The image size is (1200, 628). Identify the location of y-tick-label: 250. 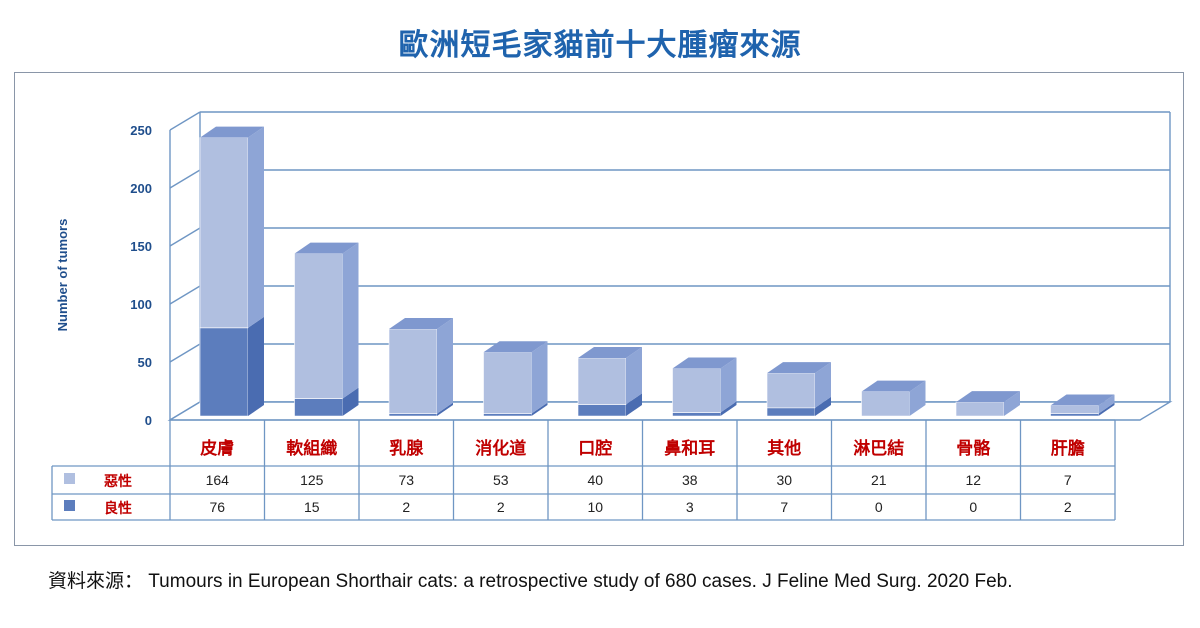
(141, 130).